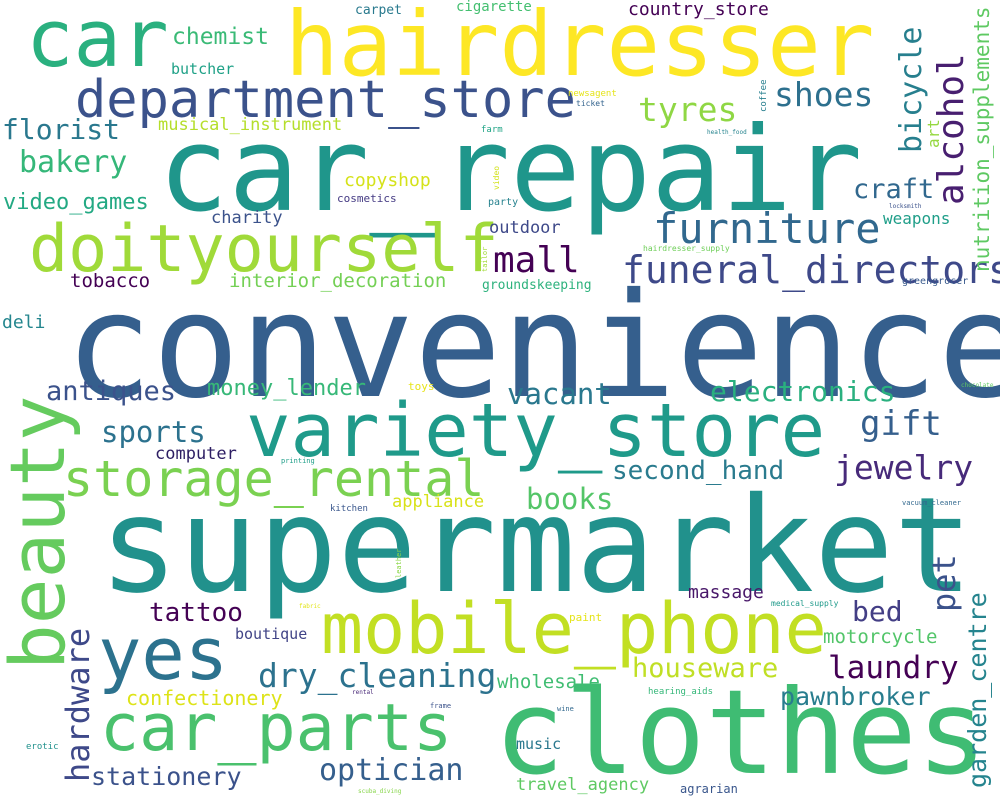  What do you see at coordinates (525, 228) in the screenshot?
I see `word-outdoor: outdoor` at bounding box center [525, 228].